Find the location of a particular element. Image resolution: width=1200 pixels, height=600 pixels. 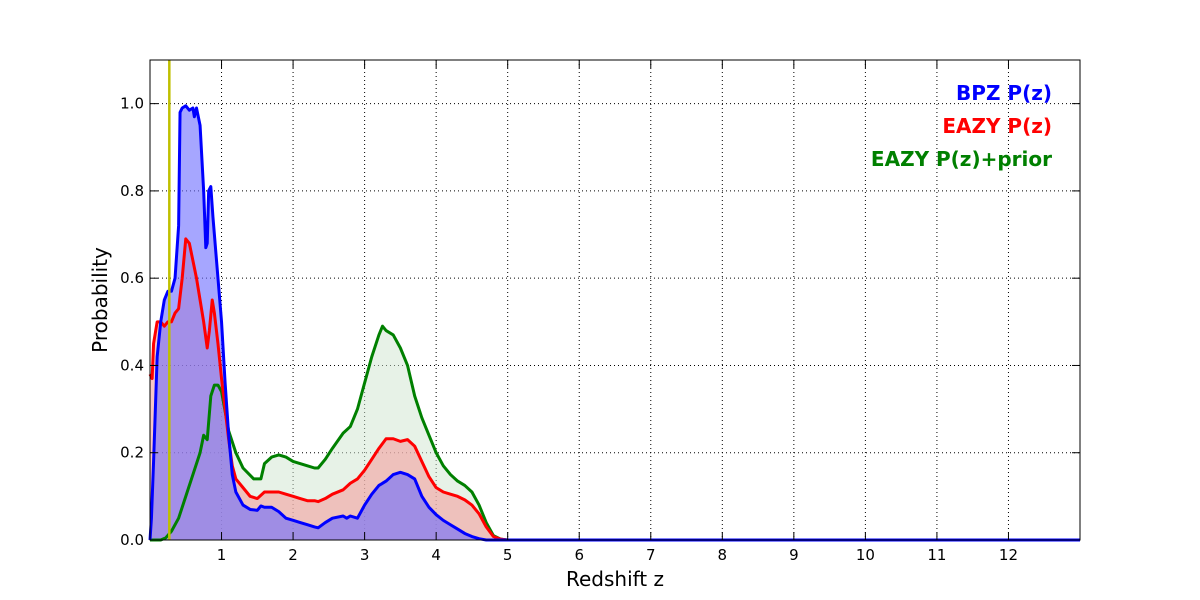

x-tick-label-0: 1 is located at coordinates (222, 555).